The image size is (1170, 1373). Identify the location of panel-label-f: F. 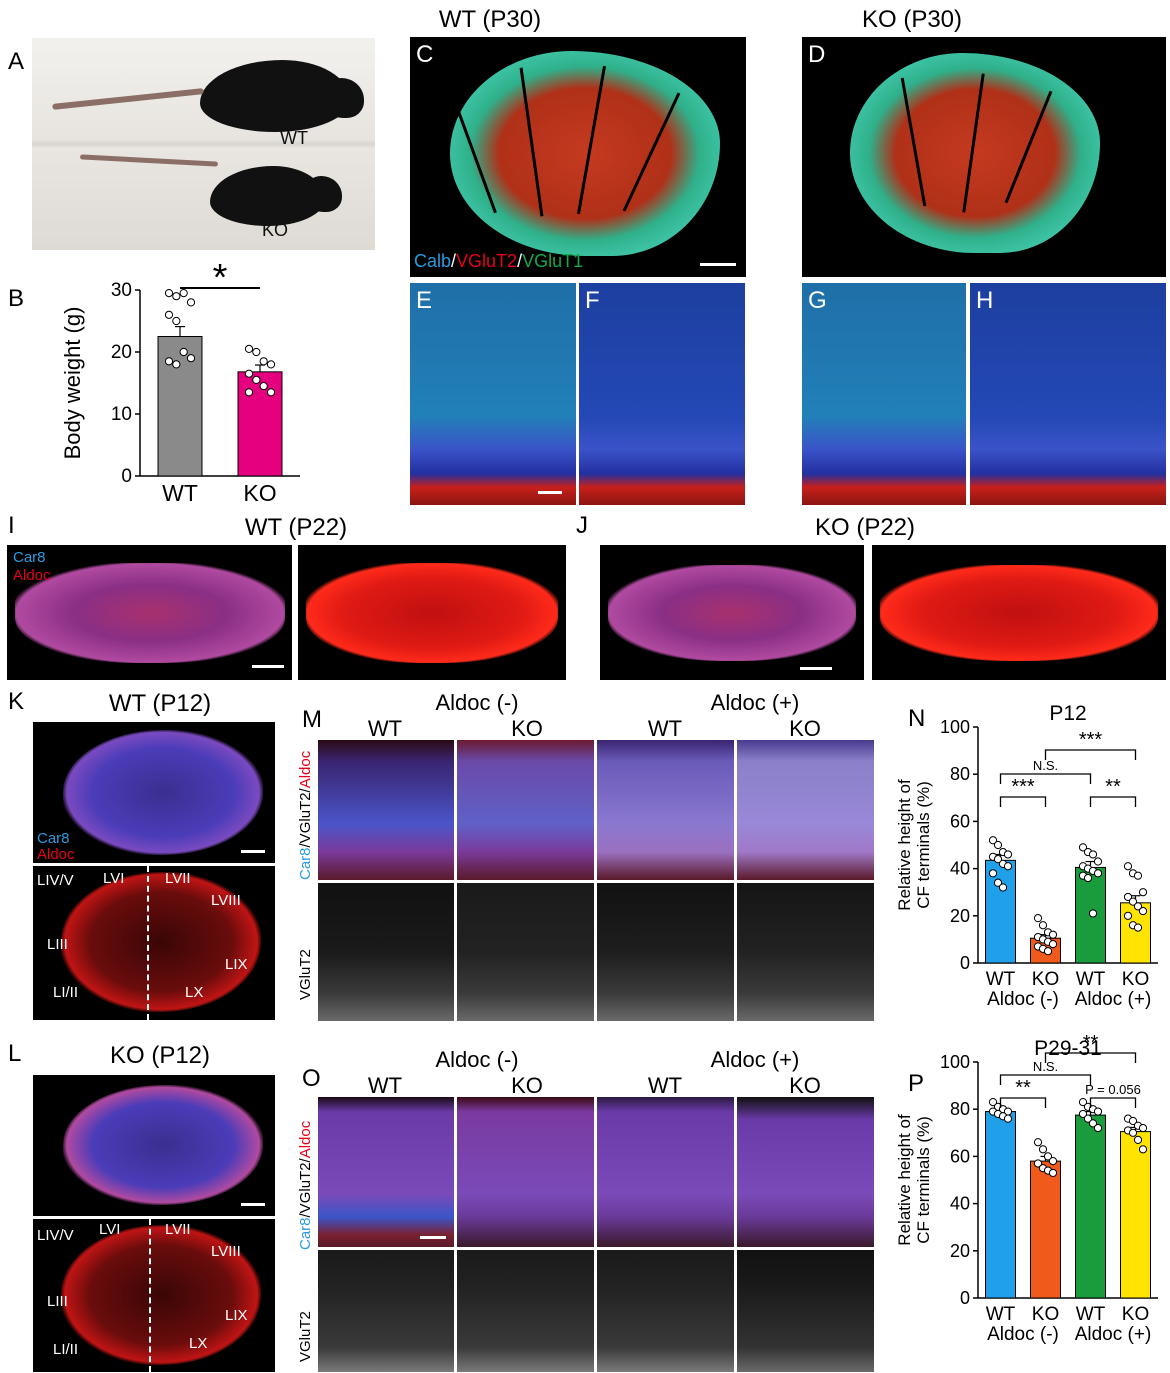
(592, 300).